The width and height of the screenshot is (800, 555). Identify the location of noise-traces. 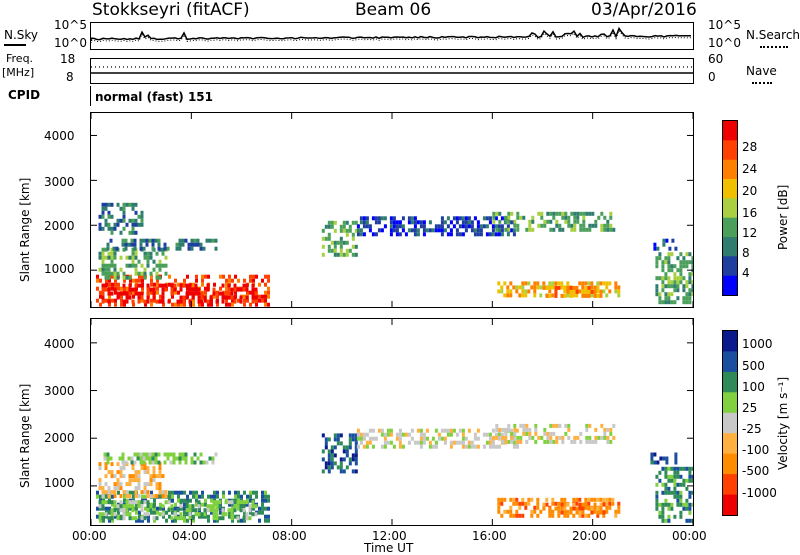
(391, 34).